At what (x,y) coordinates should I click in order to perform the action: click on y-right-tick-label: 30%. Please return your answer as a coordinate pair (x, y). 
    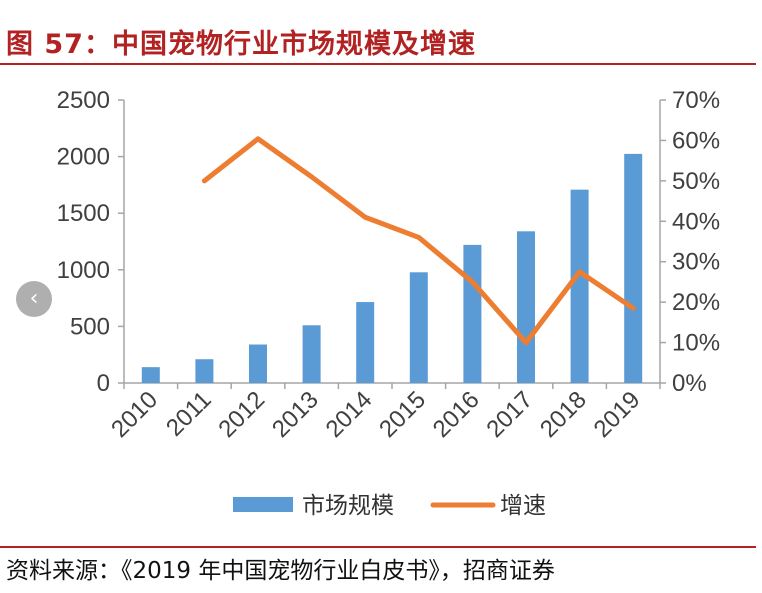
    Looking at the image, I should click on (696, 262).